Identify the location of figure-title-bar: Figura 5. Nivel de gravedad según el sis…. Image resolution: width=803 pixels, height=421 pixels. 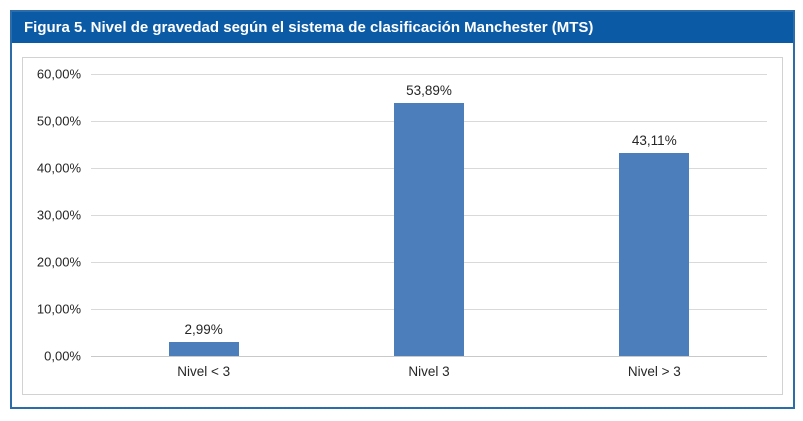
(402, 27).